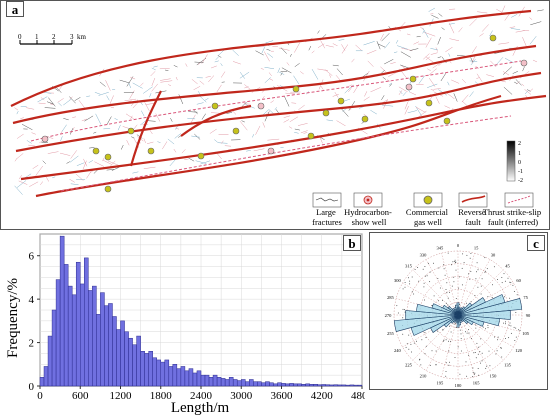 The image size is (550, 415). Describe the element at coordinates (518, 280) in the screenshot. I see `rose-azimuth-label: 60` at that location.